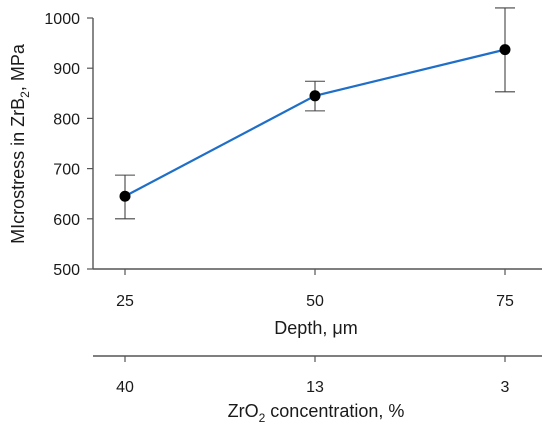 This screenshot has width=550, height=434. What do you see at coordinates (25, 94) in the screenshot?
I see `y-axis-title-subscript: 2` at bounding box center [25, 94].